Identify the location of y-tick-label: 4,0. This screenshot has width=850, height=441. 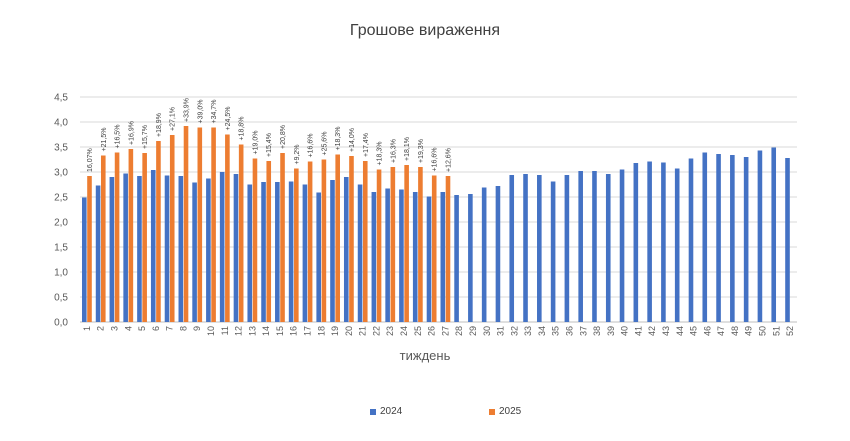
(61, 123).